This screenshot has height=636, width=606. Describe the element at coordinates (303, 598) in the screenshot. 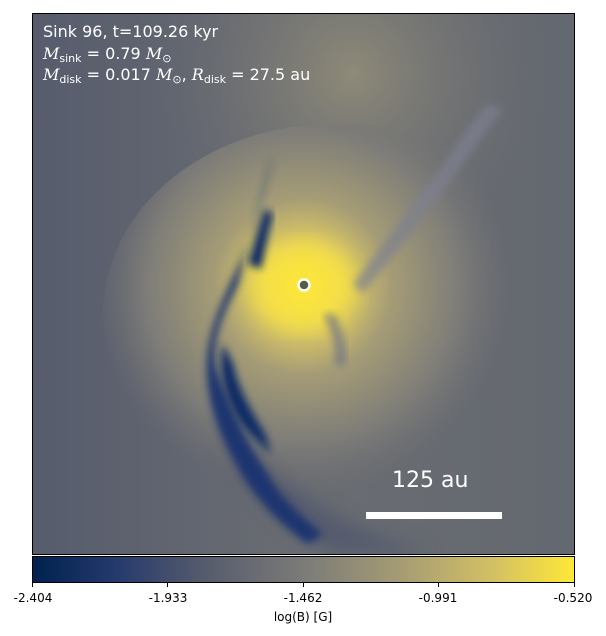

I see `colorbar-tick-label: -1.462` at that location.